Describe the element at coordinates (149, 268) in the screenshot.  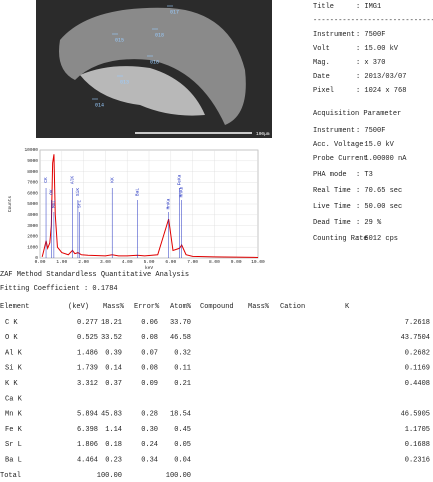
I see `x-axis-label: keV` at that location.